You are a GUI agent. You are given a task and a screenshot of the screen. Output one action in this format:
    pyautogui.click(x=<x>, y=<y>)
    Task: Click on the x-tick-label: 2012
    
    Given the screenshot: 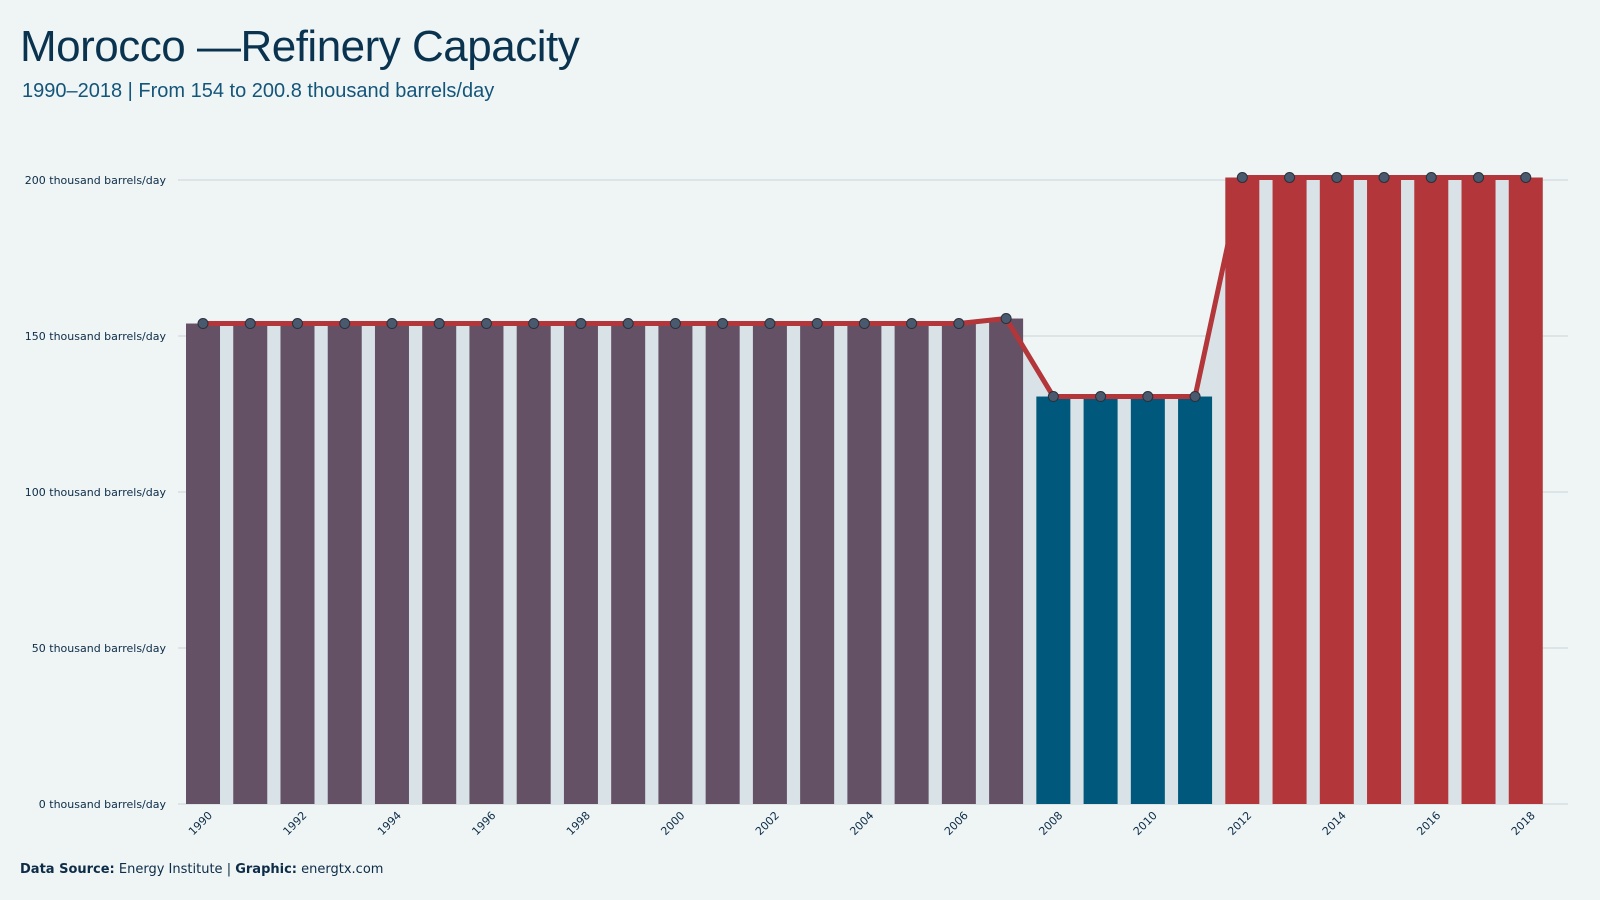 What is the action you would take?
    pyautogui.click(x=1239, y=823)
    